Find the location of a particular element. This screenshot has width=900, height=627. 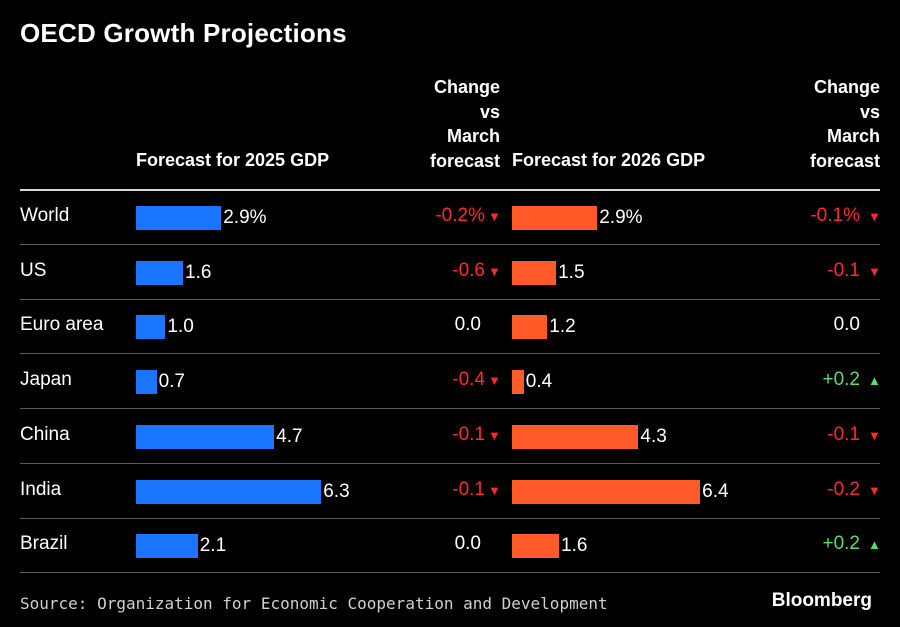

header-change-2025-line: March is located at coordinates (473, 136).